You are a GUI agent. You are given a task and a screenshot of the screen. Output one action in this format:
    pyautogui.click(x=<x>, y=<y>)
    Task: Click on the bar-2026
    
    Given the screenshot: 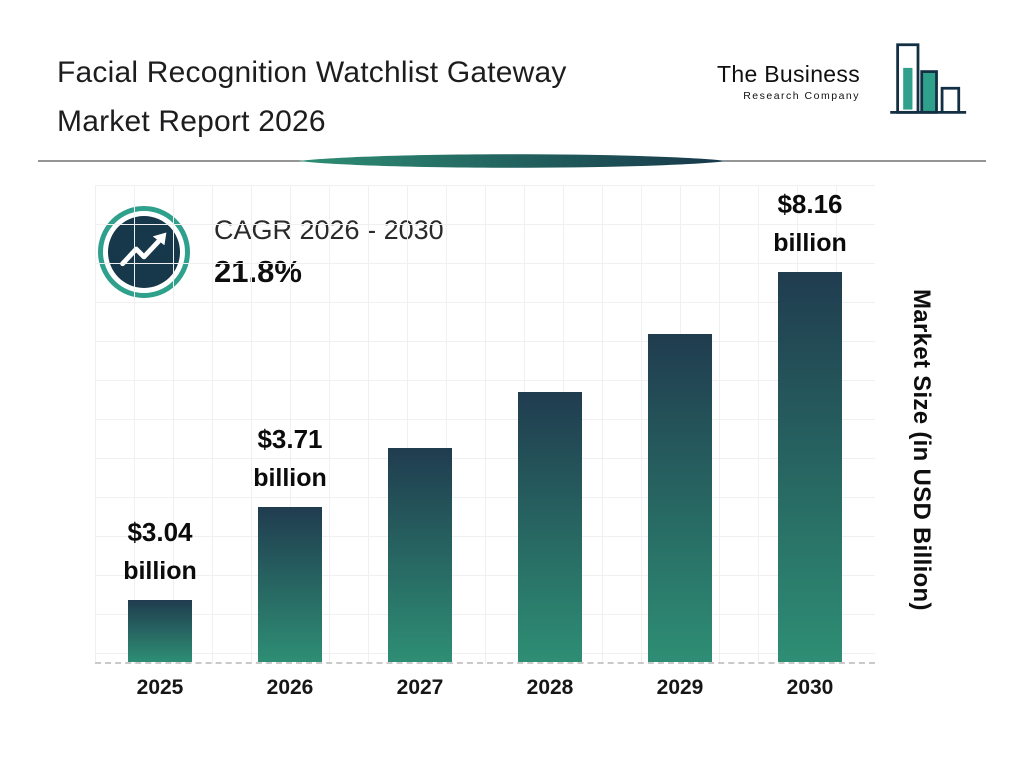 What is the action you would take?
    pyautogui.click(x=290, y=584)
    